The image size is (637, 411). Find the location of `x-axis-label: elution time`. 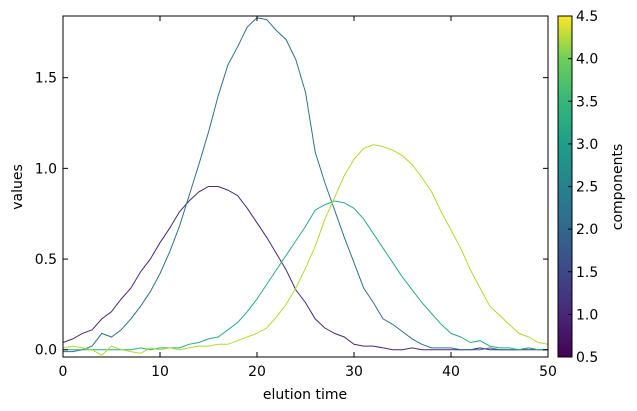

x-axis-label: elution time is located at coordinates (305, 395).